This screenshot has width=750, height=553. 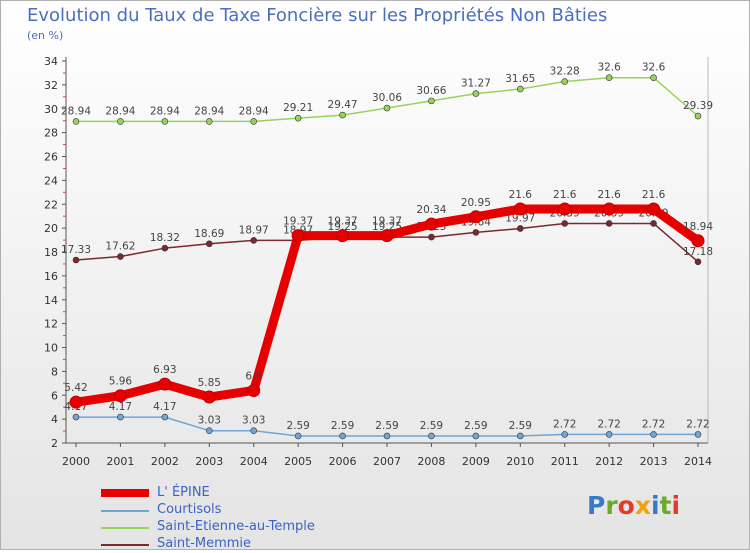 What do you see at coordinates (125, 528) in the screenshot?
I see `legend-swatch-saint-etienne` at bounding box center [125, 528].